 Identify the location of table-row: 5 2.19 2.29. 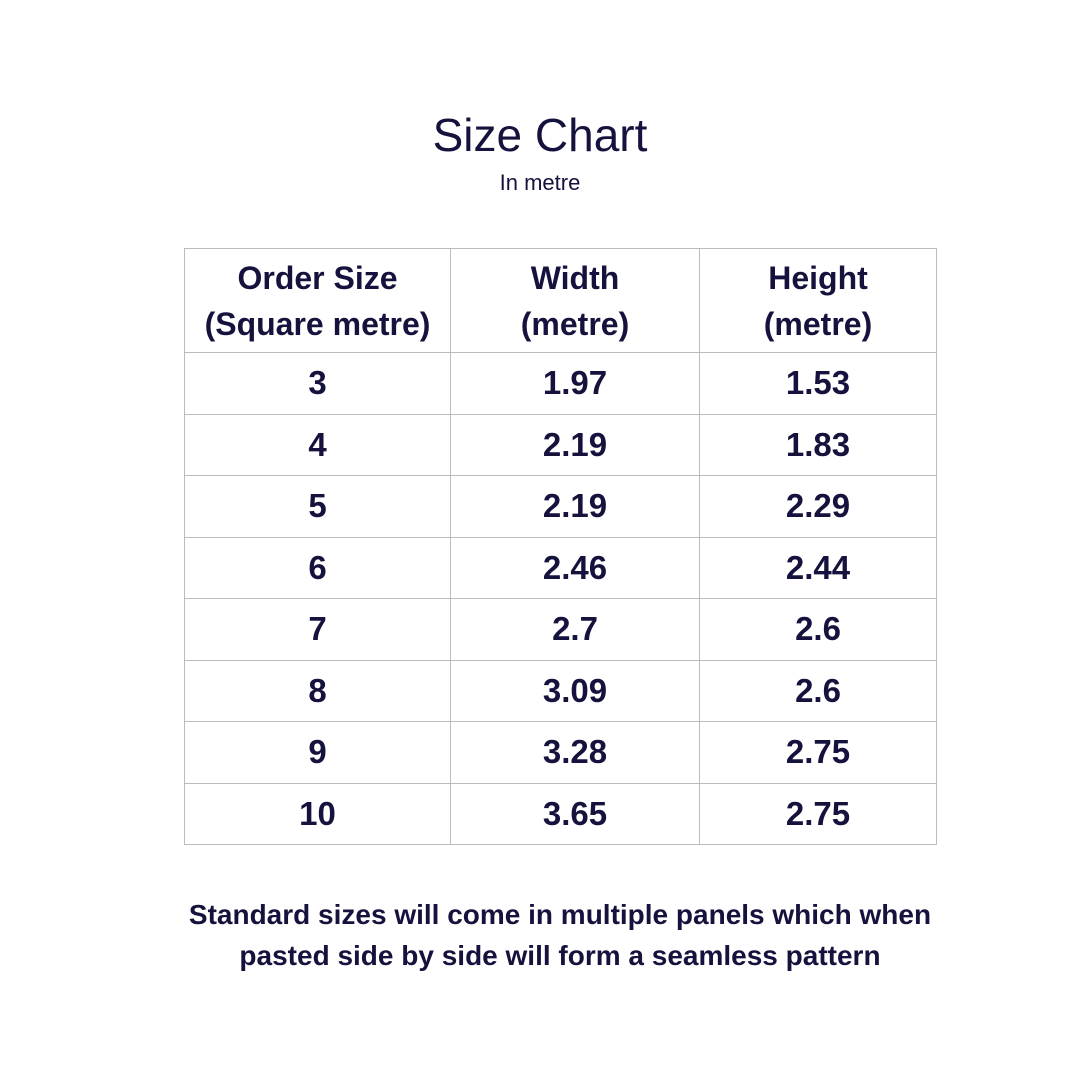
(560, 506).